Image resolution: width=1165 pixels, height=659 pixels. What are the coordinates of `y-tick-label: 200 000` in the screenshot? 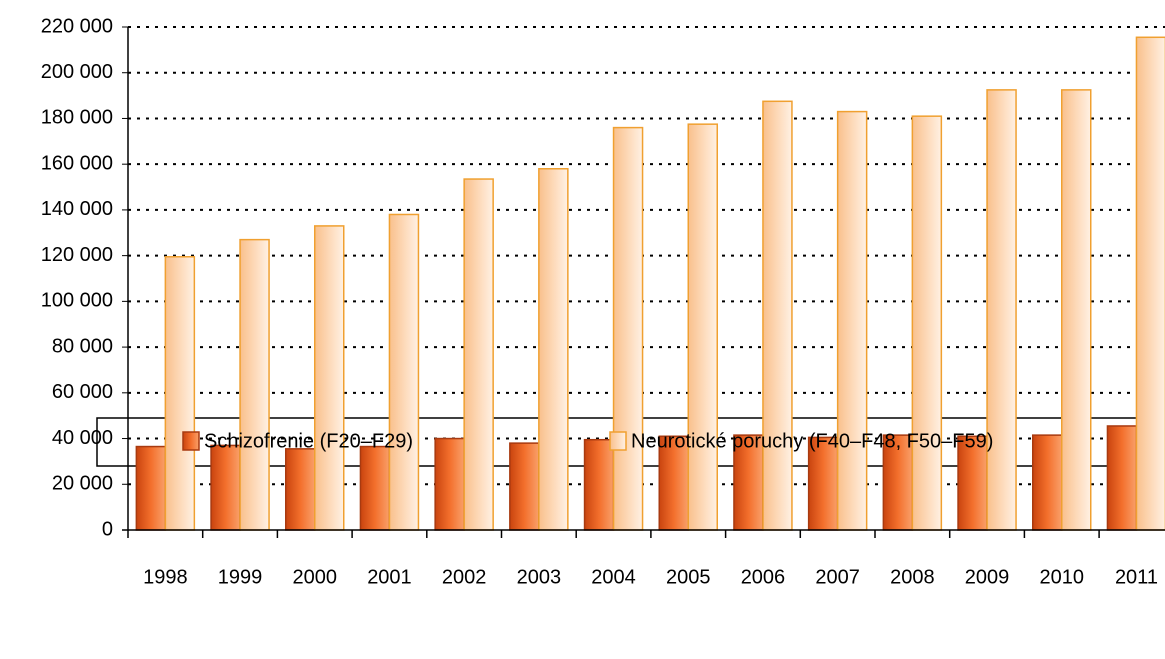 It's located at (77, 72).